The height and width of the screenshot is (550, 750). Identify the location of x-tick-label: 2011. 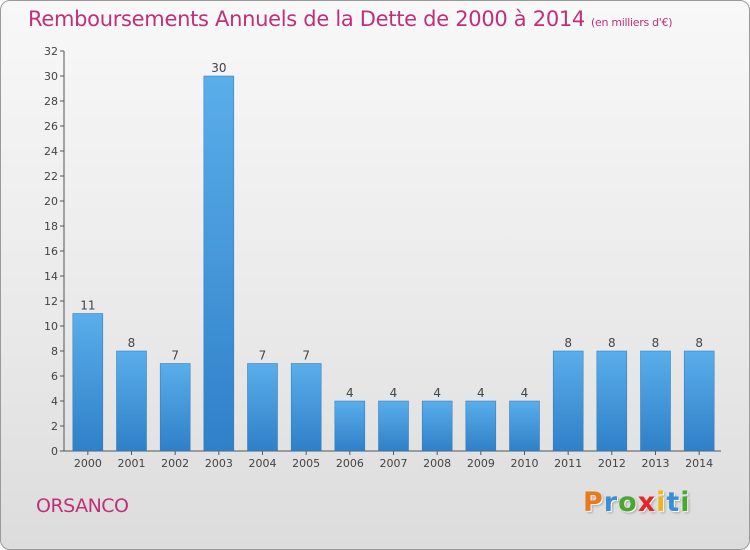
(568, 463).